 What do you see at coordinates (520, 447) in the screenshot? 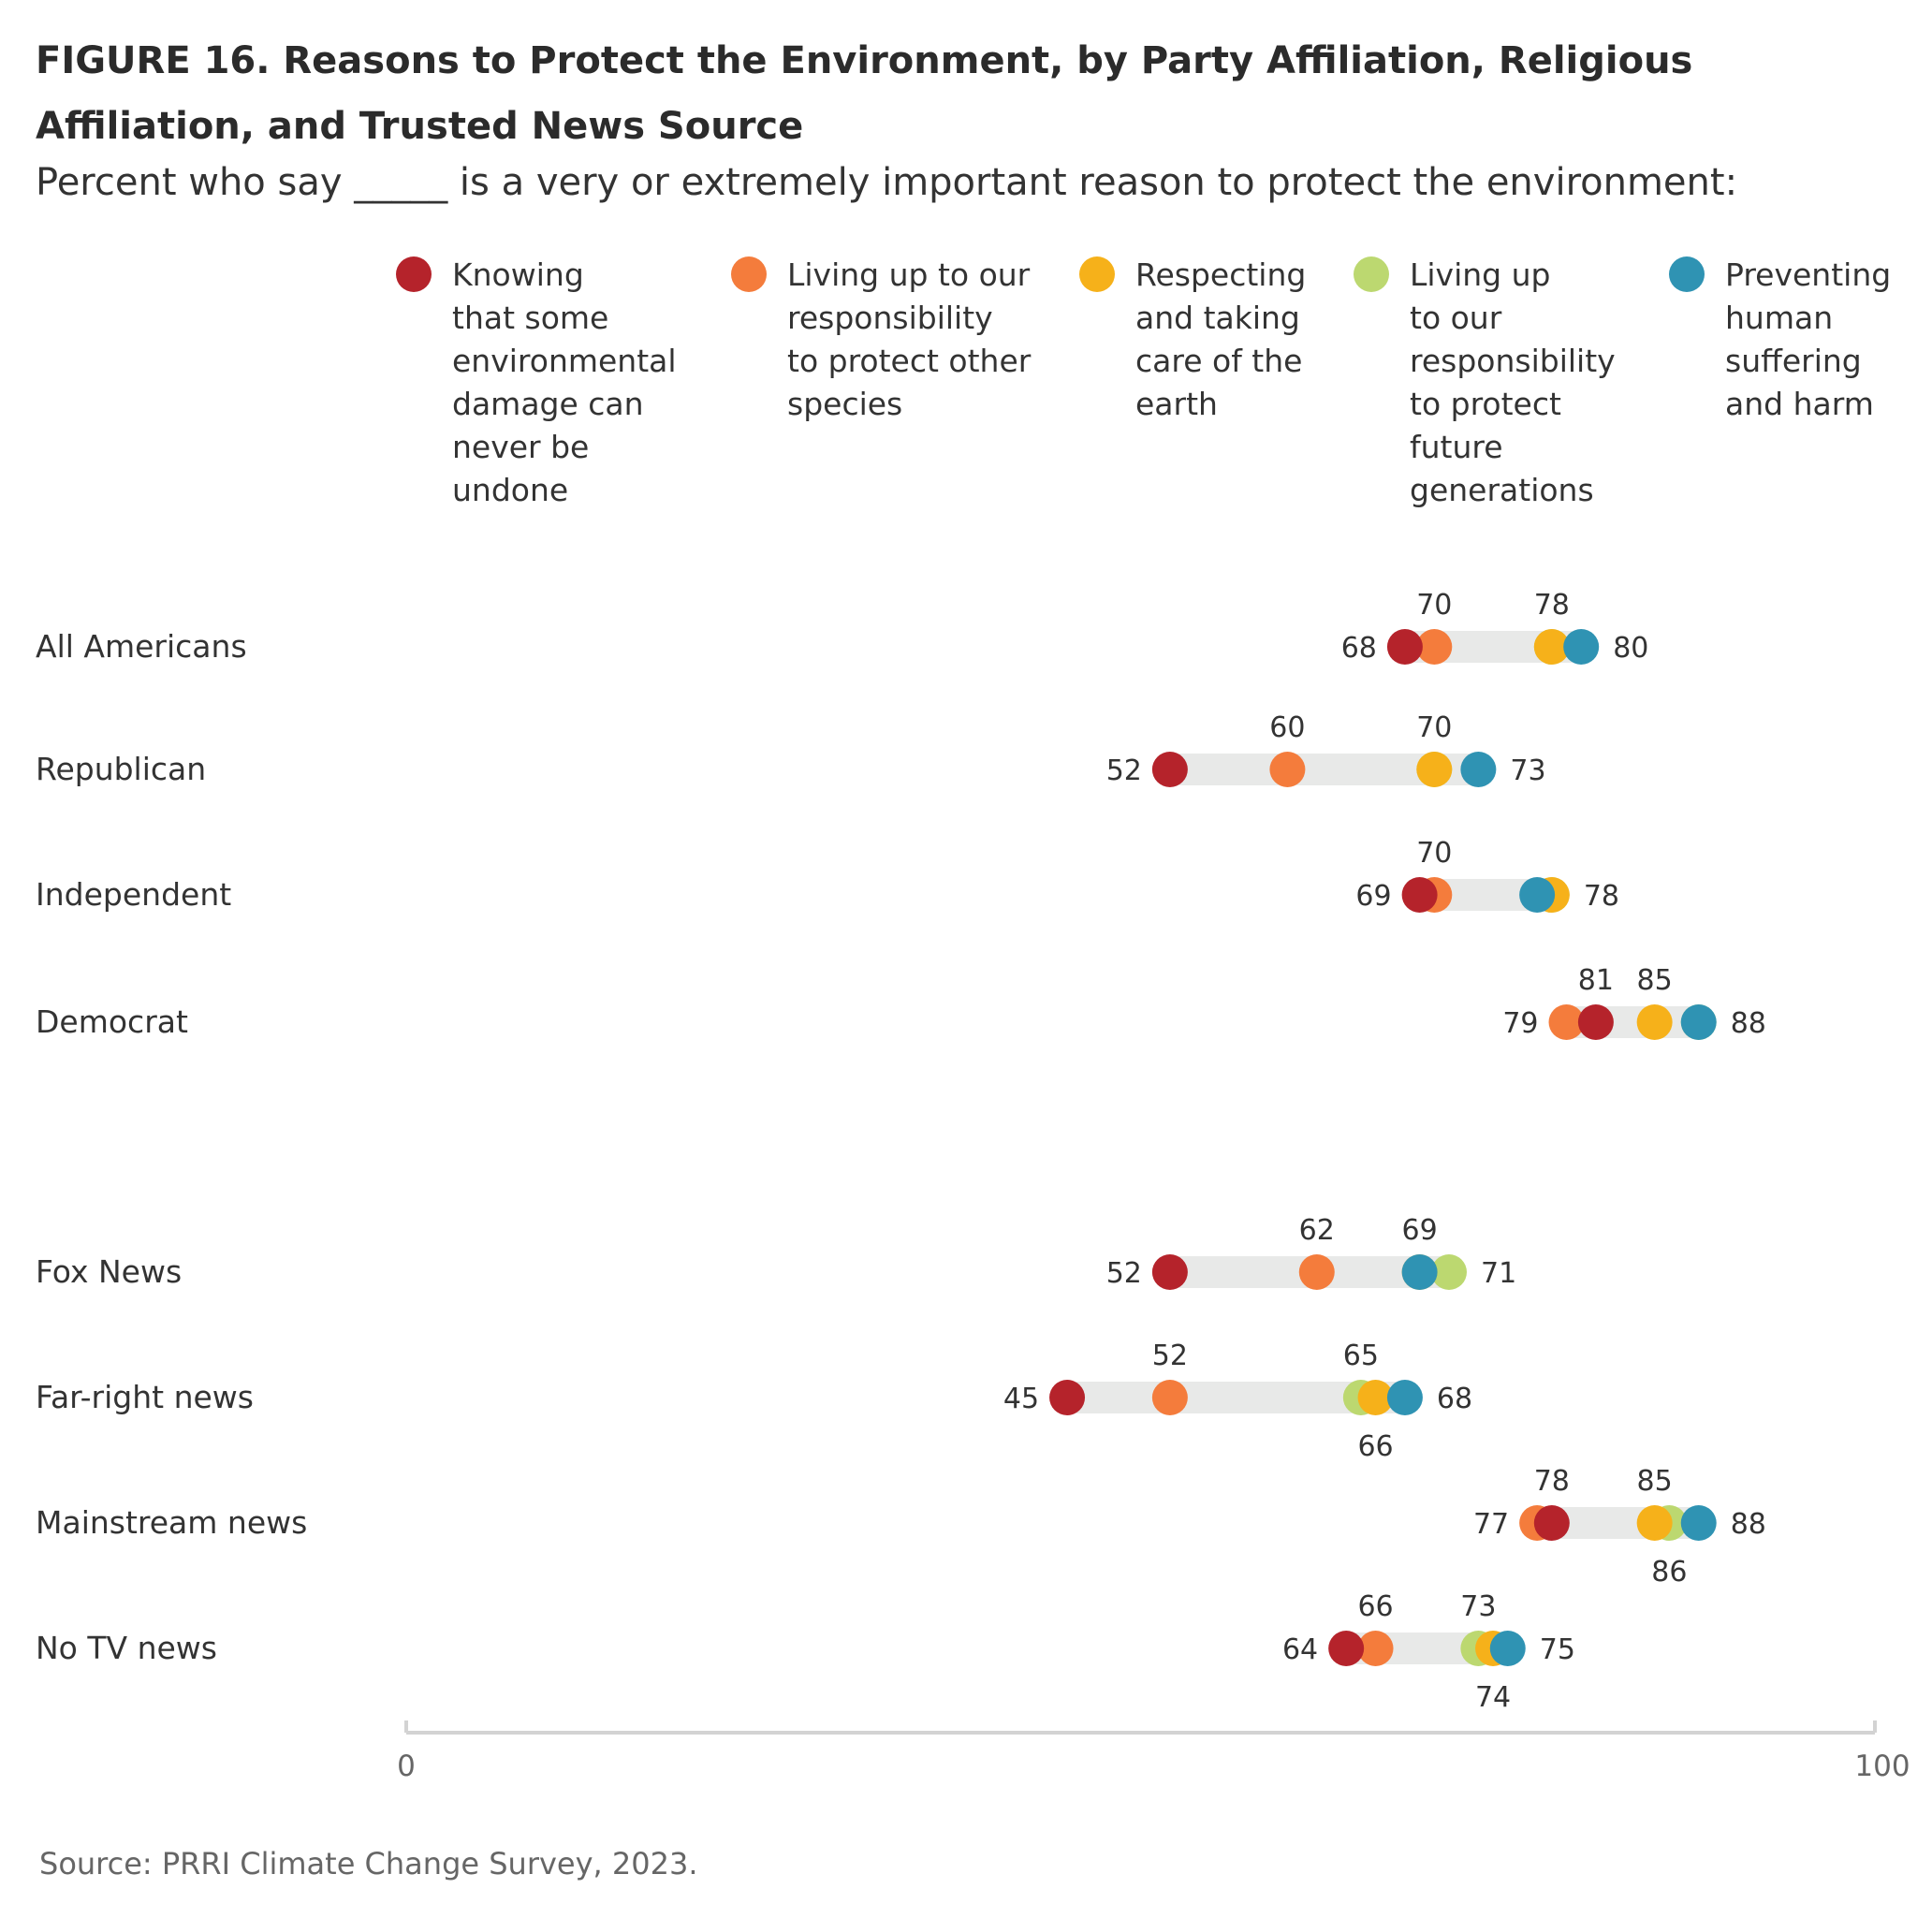
I see `legend-label: never be` at bounding box center [520, 447].